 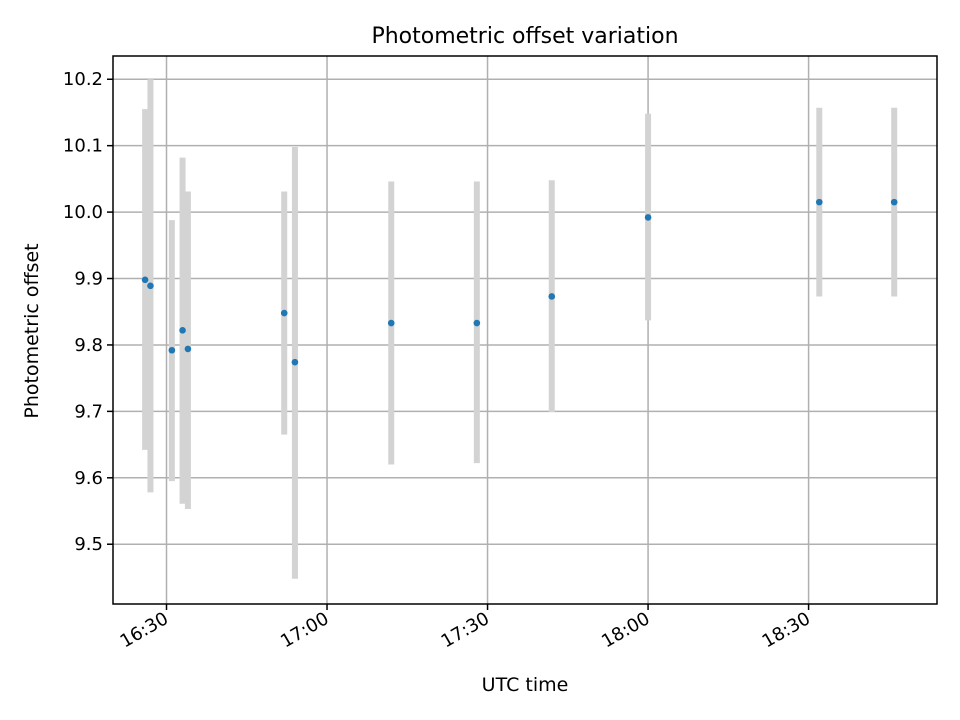 I want to click on y-tick-label: 9.6, so click(x=88, y=478).